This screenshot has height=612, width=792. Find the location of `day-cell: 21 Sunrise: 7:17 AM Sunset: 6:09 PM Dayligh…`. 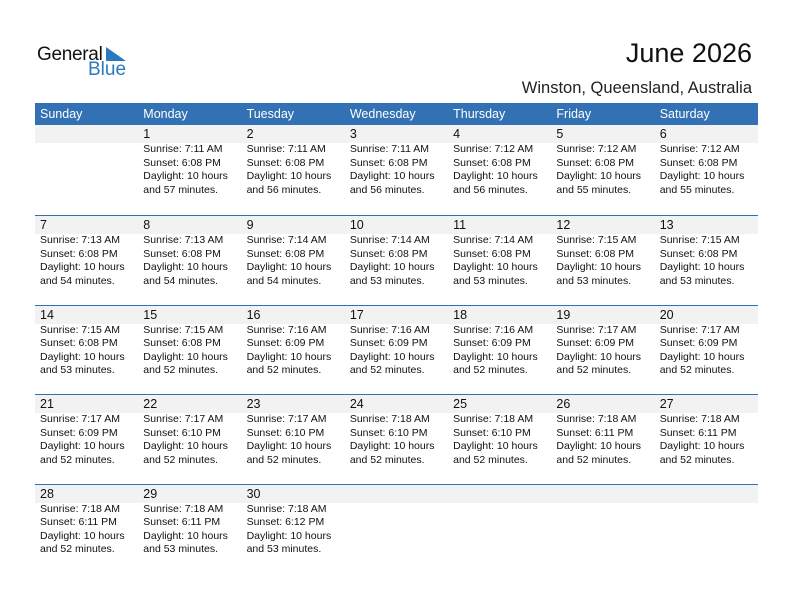

day-cell: 21 Sunrise: 7:17 AM Sunset: 6:09 PM Dayligh… is located at coordinates (86, 431).